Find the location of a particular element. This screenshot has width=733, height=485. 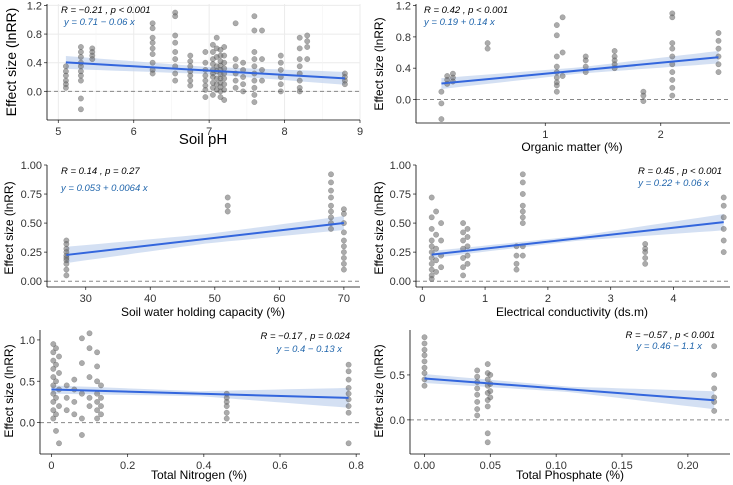

x-tick-label: 2 is located at coordinates (548, 299).